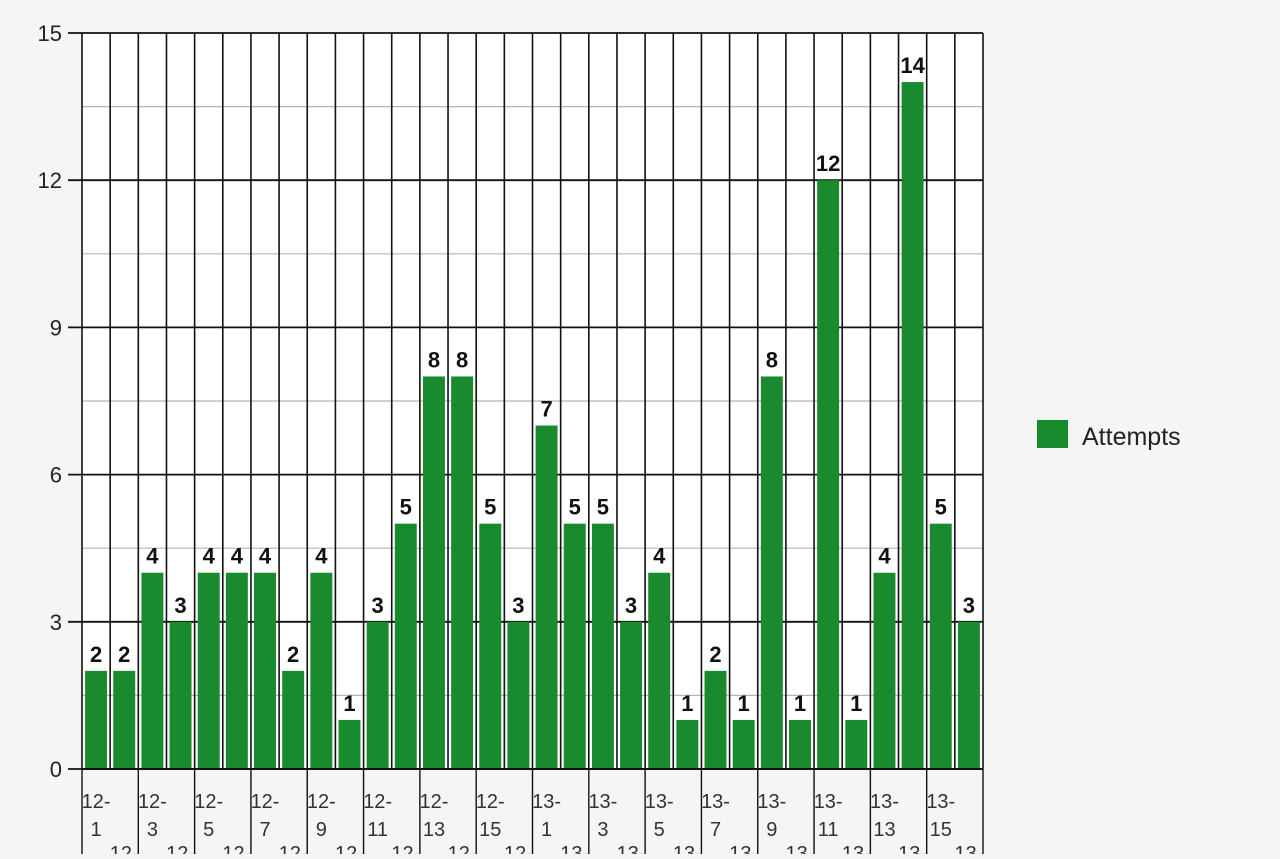  Describe the element at coordinates (912, 848) in the screenshot. I see `x-tick-label: 13-14` at that location.